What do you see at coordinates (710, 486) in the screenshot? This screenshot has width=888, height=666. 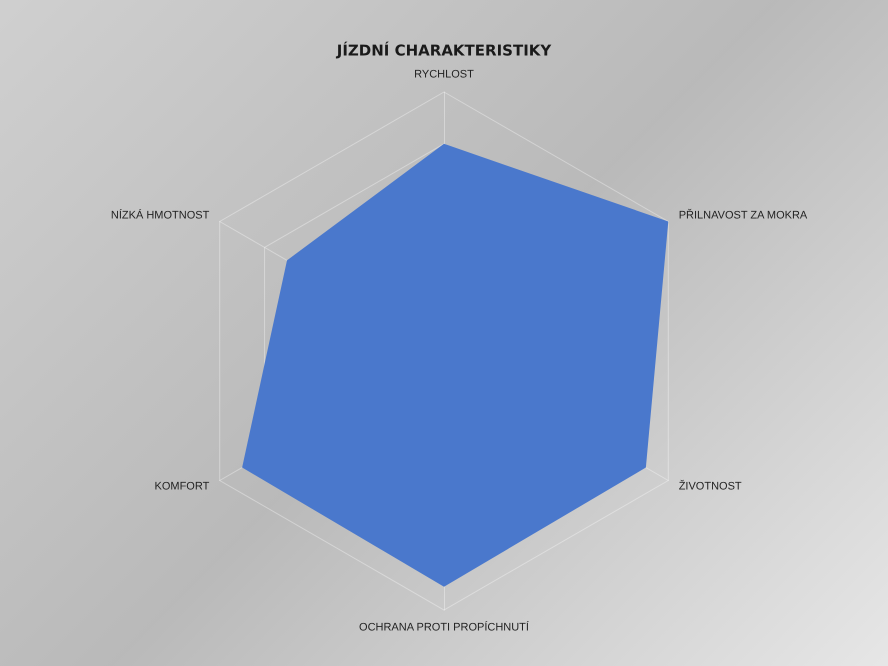 I see `spoke-label: ŽIVOTNOST` at bounding box center [710, 486].